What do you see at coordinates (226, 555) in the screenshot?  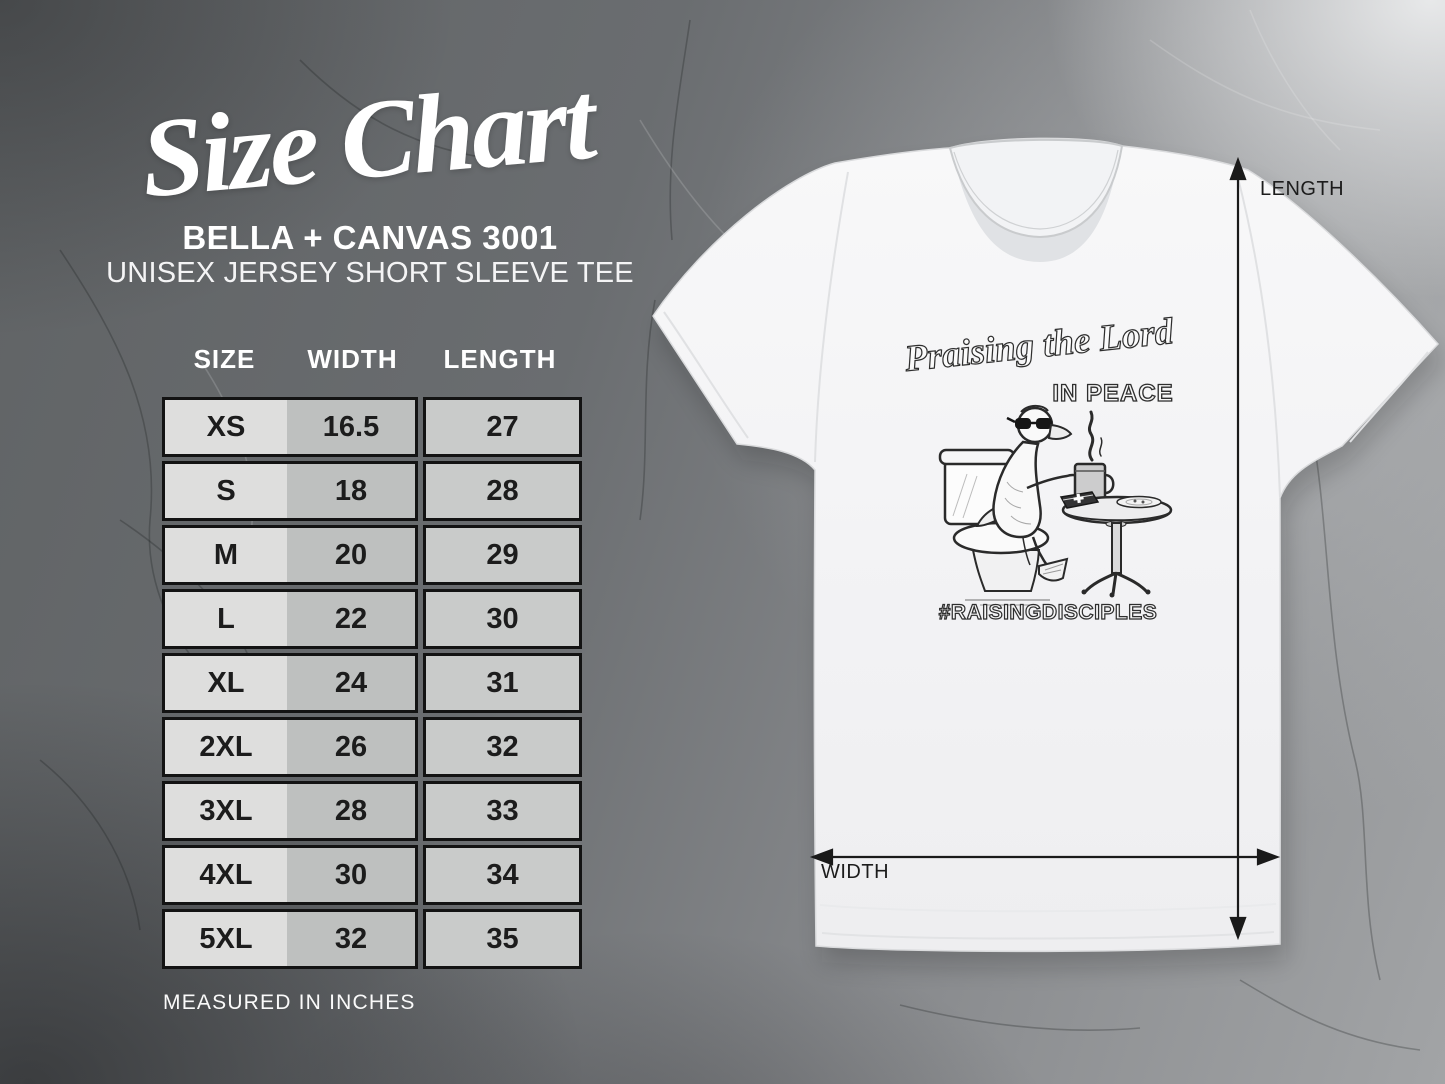 I see `cell-size: M` at bounding box center [226, 555].